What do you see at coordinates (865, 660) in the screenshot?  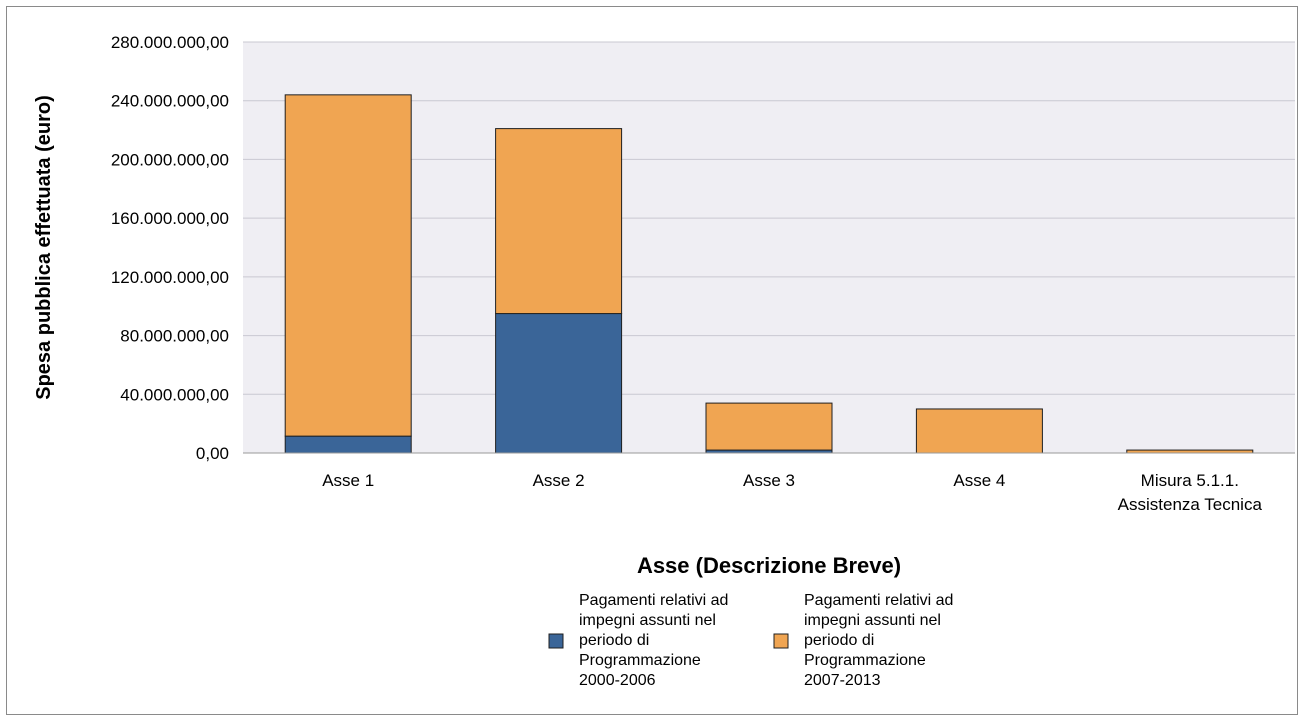 I see `legend-label-series-2: Programmazione` at bounding box center [865, 660].